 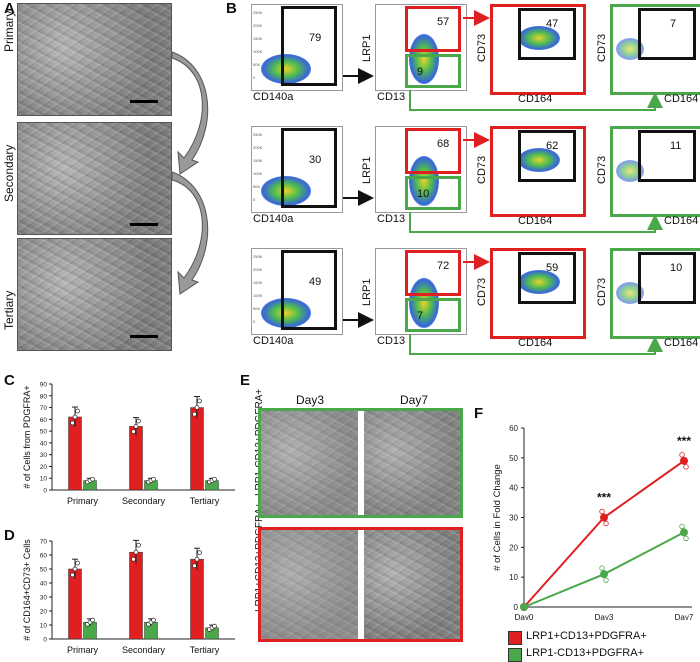 I want to click on series-line, so click(x=604, y=534).